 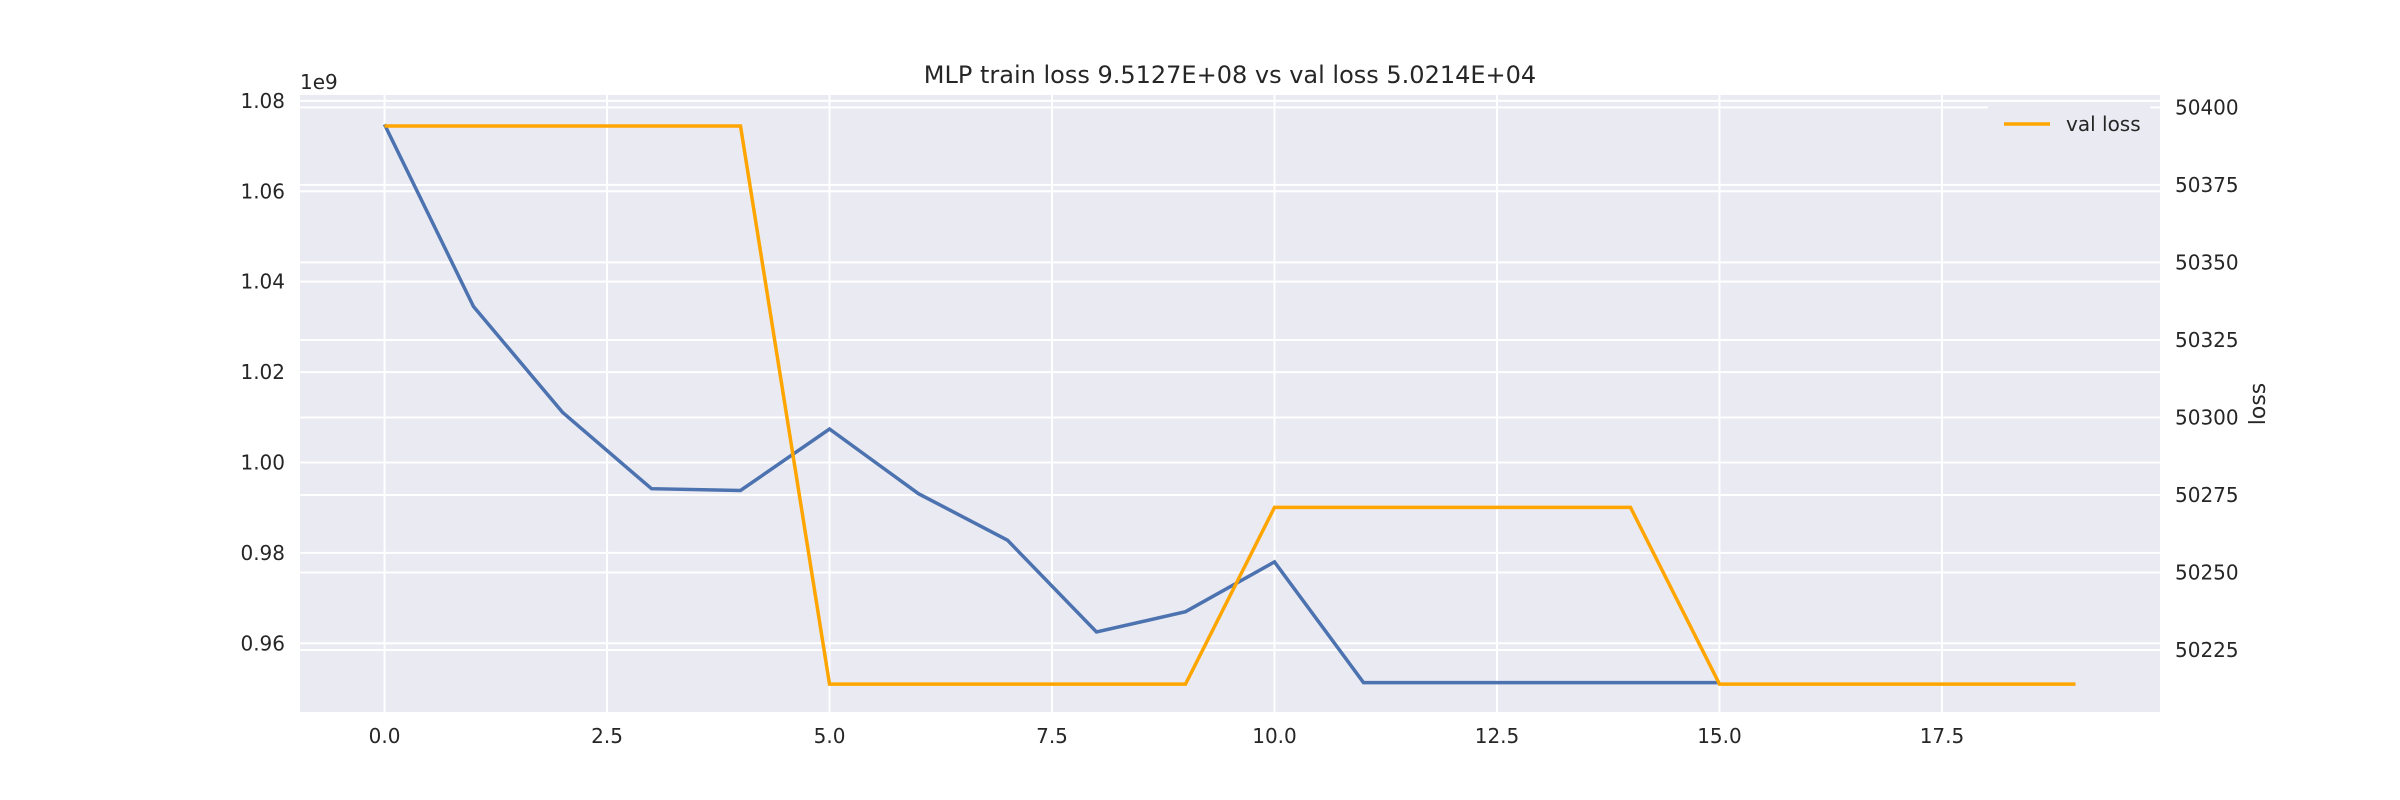 I want to click on y-right-tick-label: 50275, so click(x=2207, y=495).